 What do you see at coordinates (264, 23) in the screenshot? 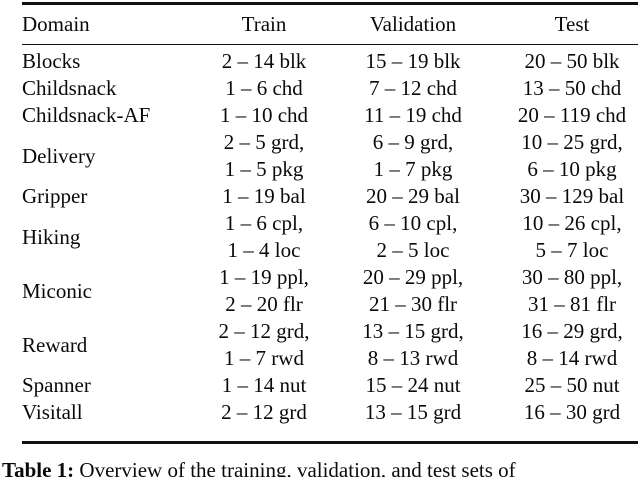
I see `header-train: Train` at bounding box center [264, 23].